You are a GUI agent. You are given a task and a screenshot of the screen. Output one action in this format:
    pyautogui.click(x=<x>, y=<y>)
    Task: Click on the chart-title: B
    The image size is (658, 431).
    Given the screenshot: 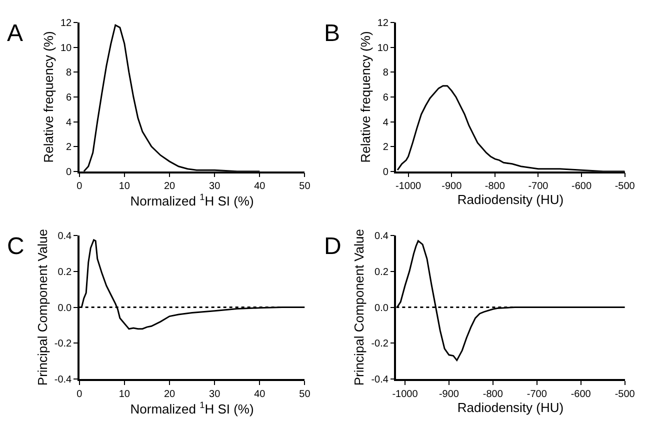 What is the action you would take?
    pyautogui.click(x=332, y=33)
    